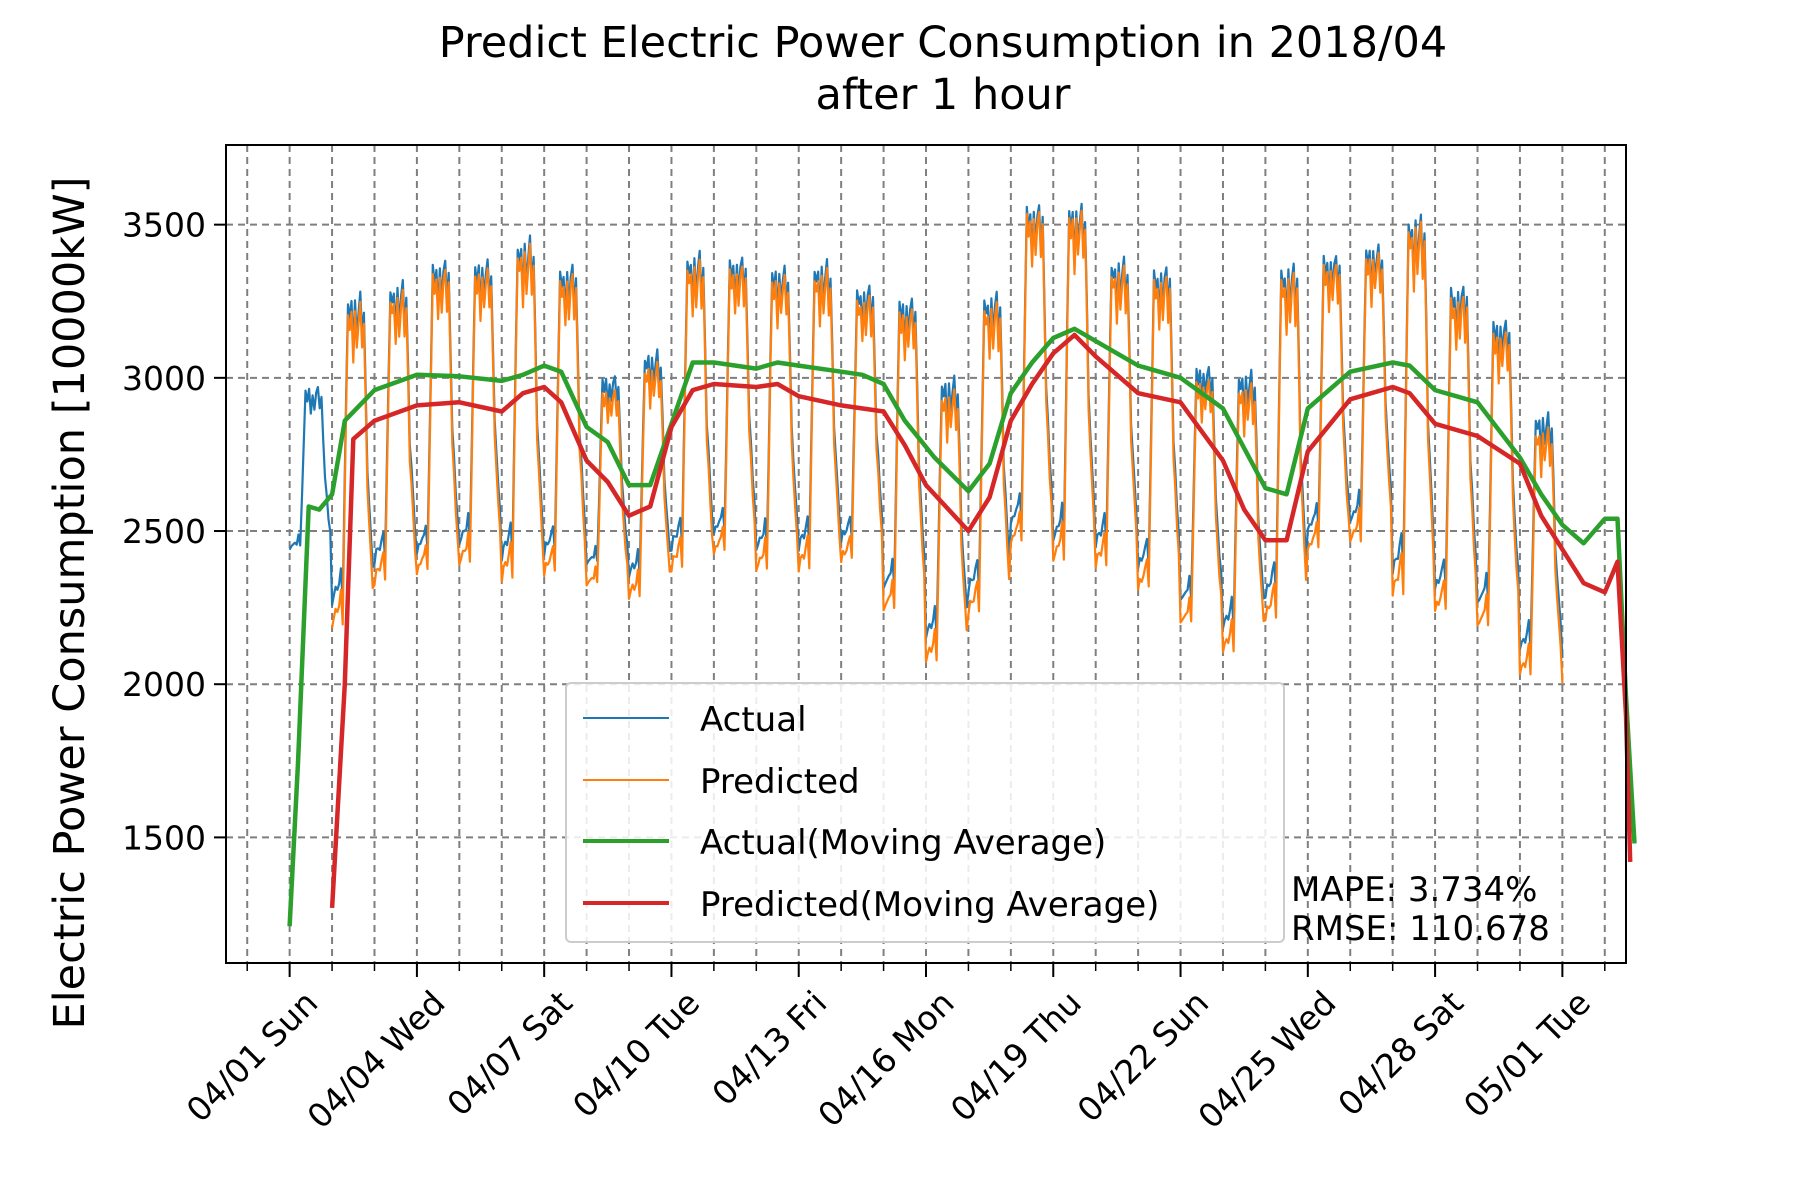 This screenshot has height=1200, width=1800. Describe the element at coordinates (164, 837) in the screenshot. I see `y-tick-label: 1500` at that location.